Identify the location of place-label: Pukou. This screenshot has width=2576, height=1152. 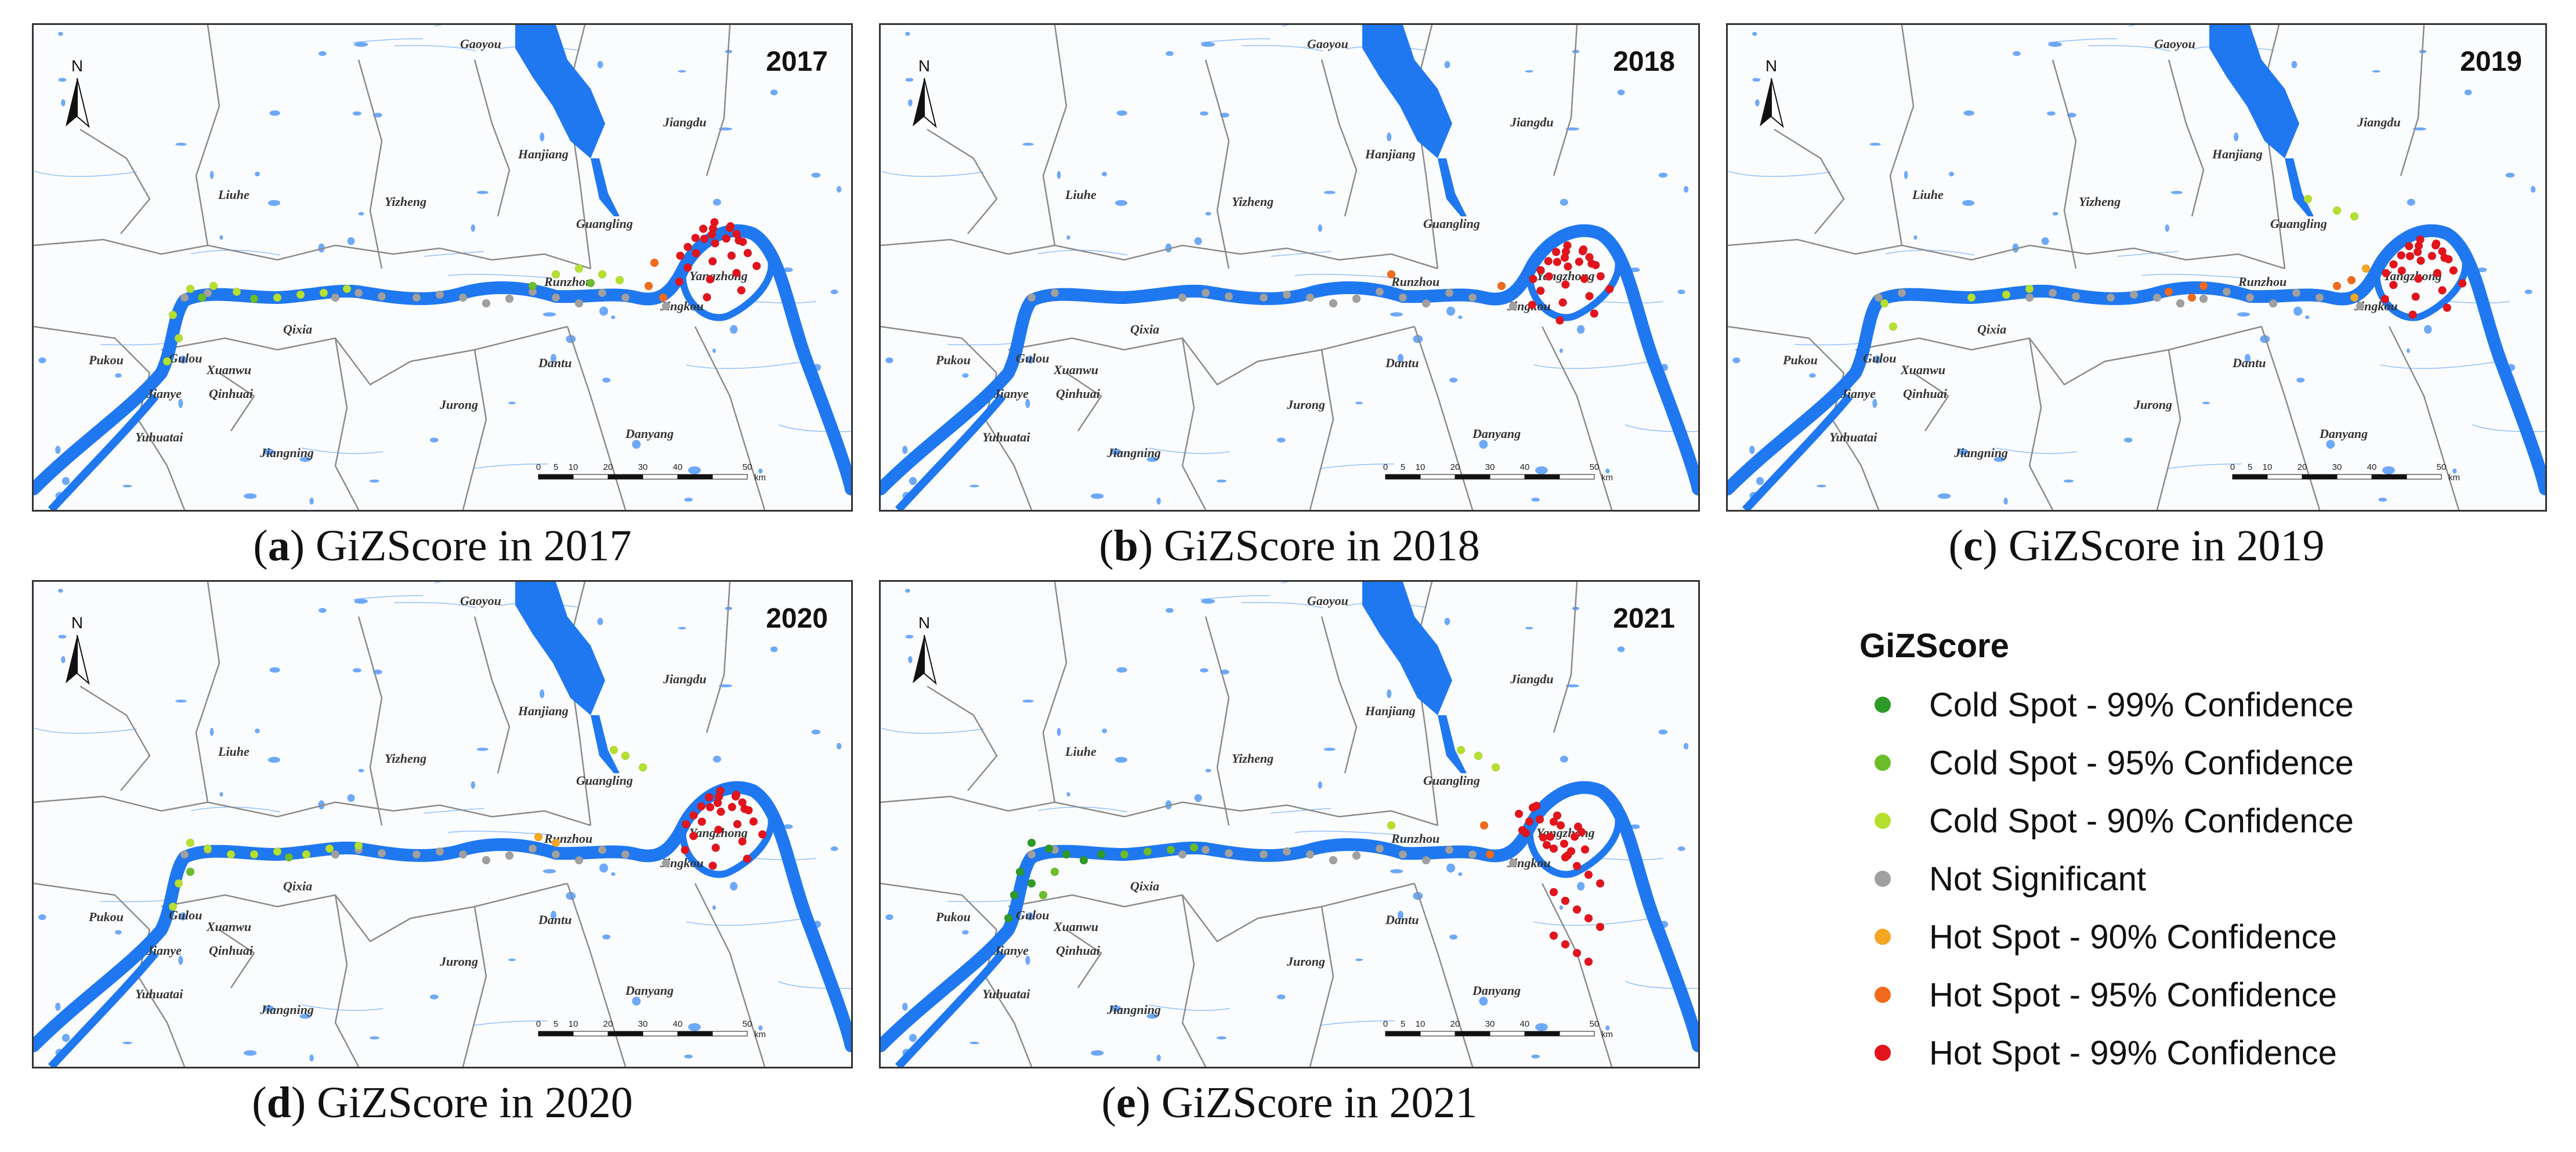
(953, 360).